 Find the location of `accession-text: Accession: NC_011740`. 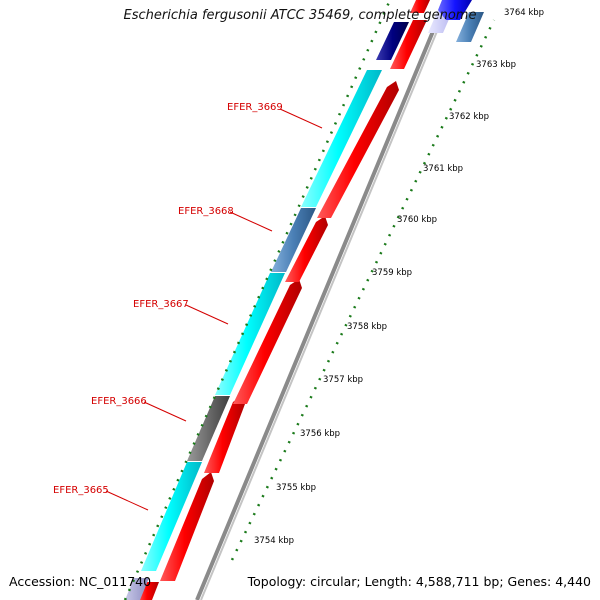

accession-text: Accession: NC_011740 is located at coordinates (80, 581).